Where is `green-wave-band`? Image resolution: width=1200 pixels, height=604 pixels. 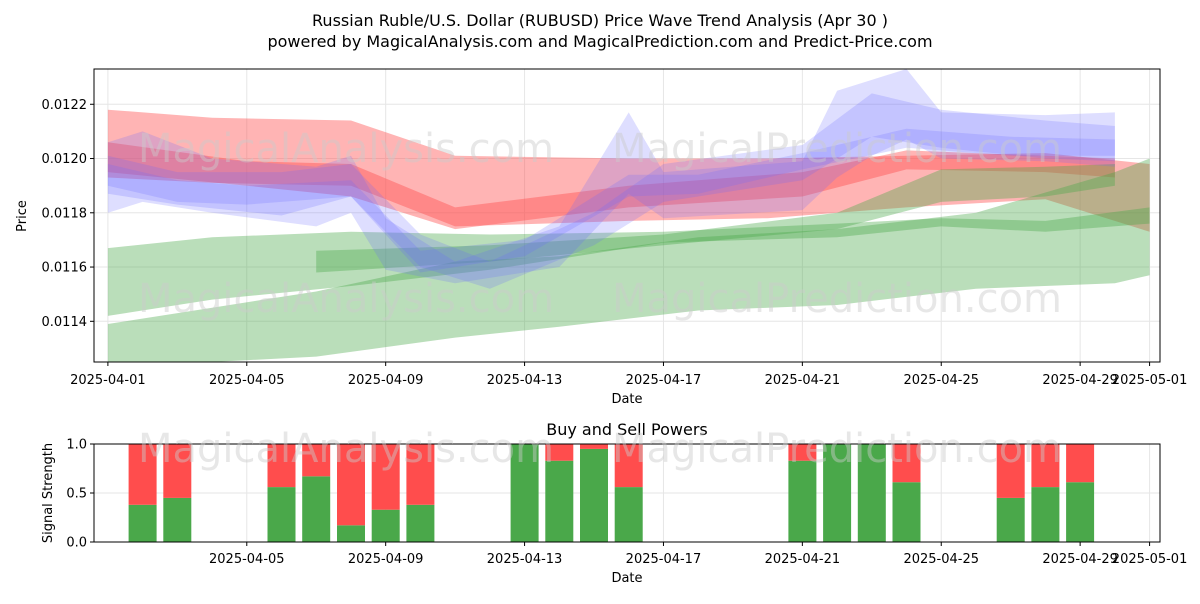
green-wave-band is located at coordinates (715, 218).